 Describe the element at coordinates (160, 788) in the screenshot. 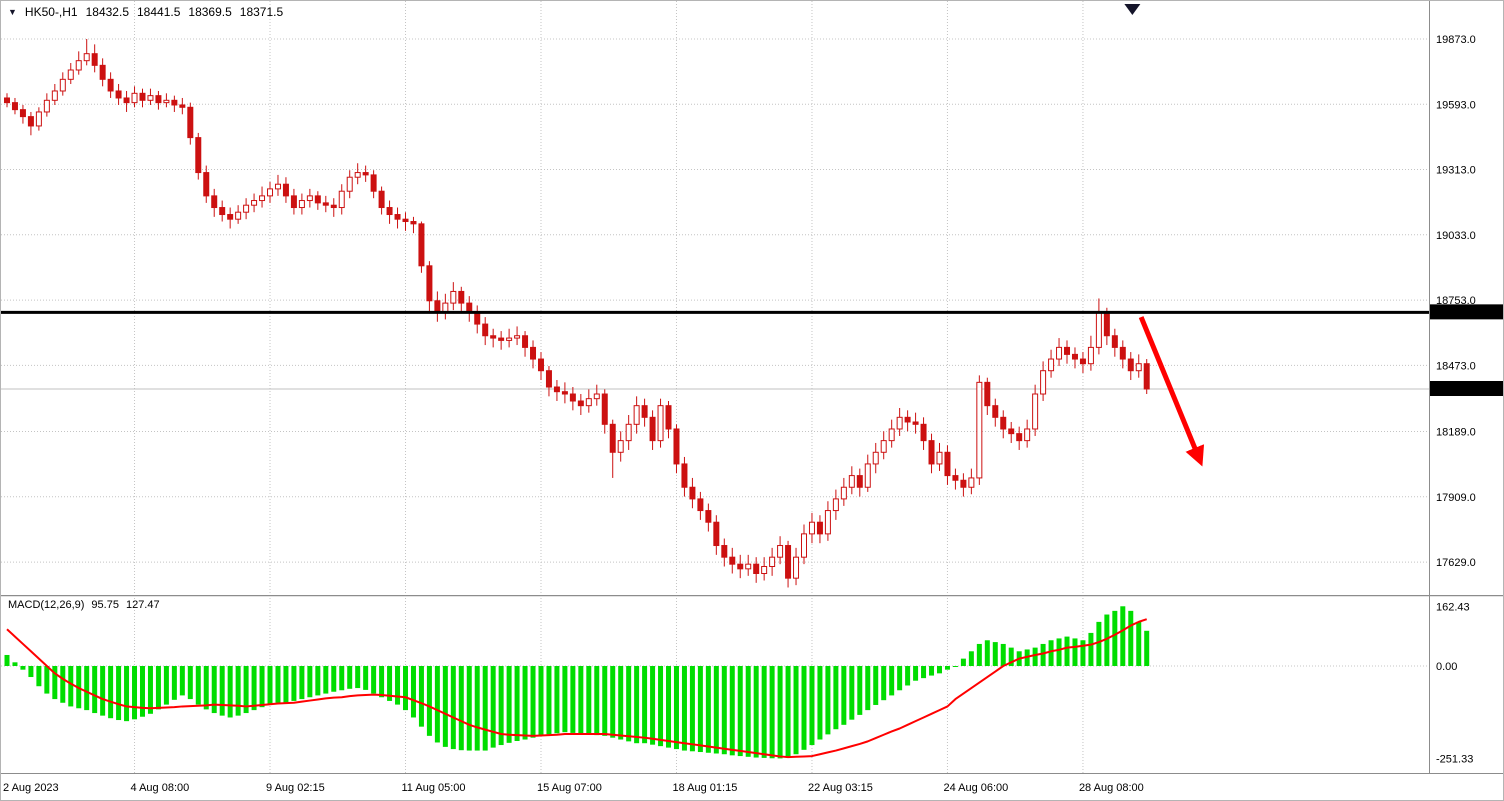

I see `svg-text: 4 Aug 08:00` at that location.